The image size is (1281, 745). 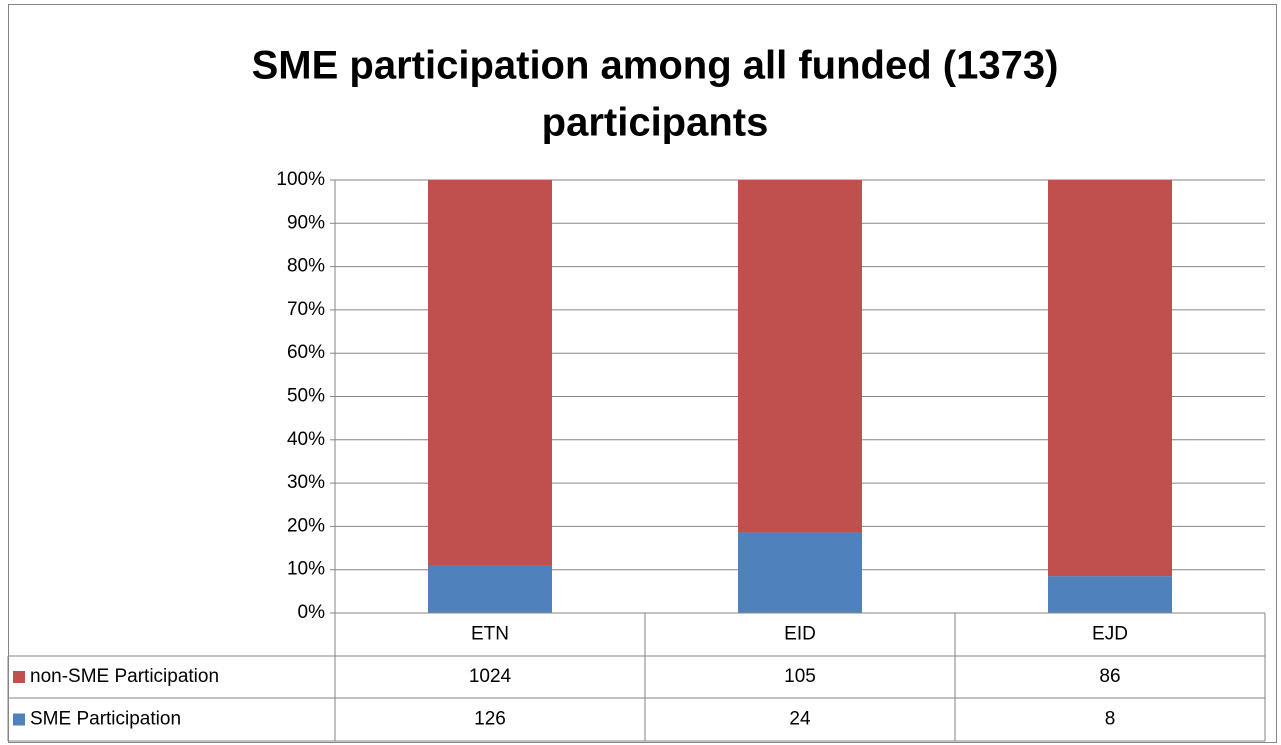 I want to click on y-tick-label: 60%, so click(x=306, y=352).